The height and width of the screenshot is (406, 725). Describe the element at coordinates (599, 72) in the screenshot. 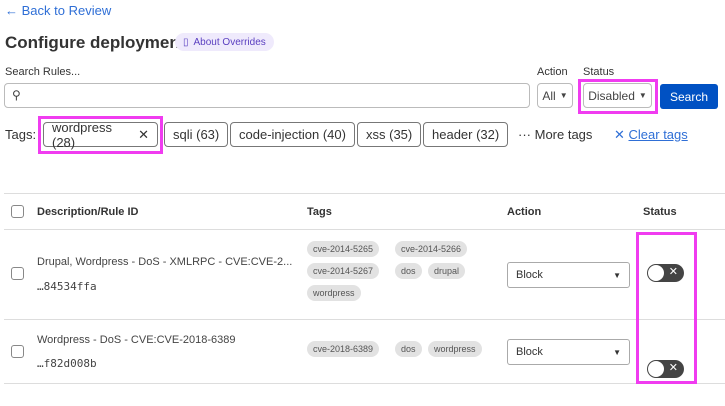

I see `status-filter-label: Status` at that location.